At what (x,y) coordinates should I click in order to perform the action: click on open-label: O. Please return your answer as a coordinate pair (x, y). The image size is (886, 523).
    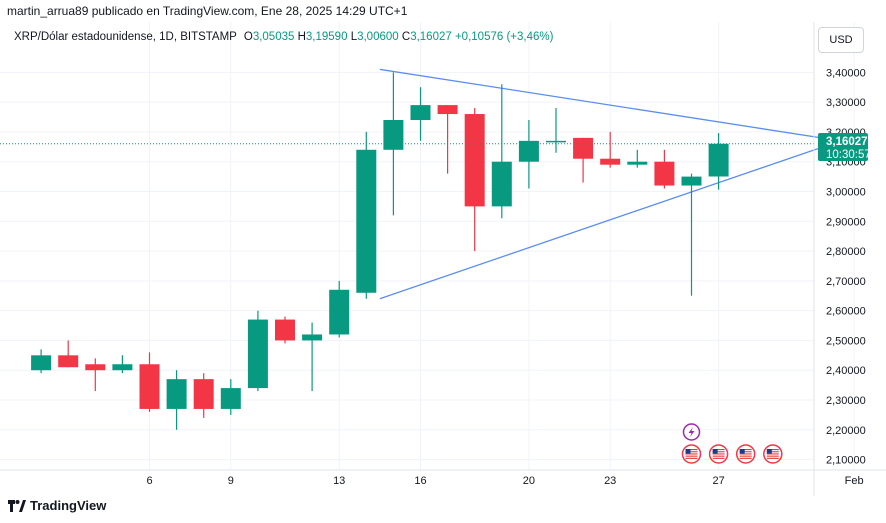
    Looking at the image, I should click on (248, 37).